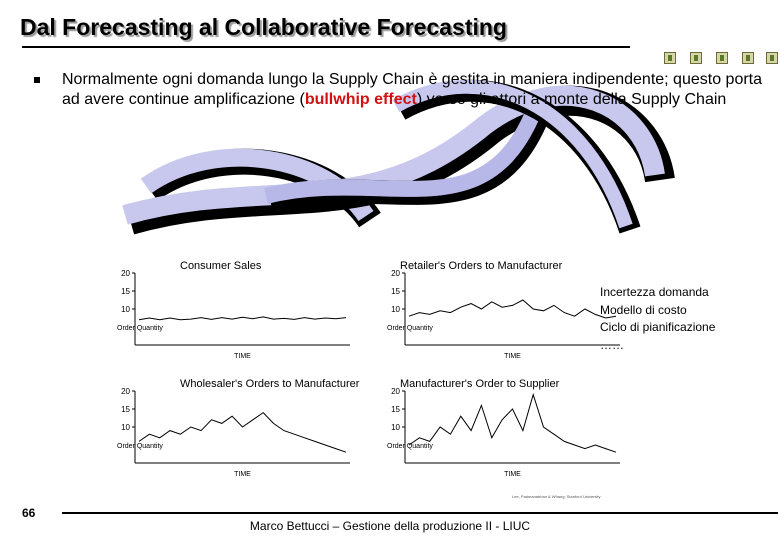 The width and height of the screenshot is (780, 540). Describe the element at coordinates (658, 327) in the screenshot. I see `factor-item: Ciclo di pianificazione` at that location.